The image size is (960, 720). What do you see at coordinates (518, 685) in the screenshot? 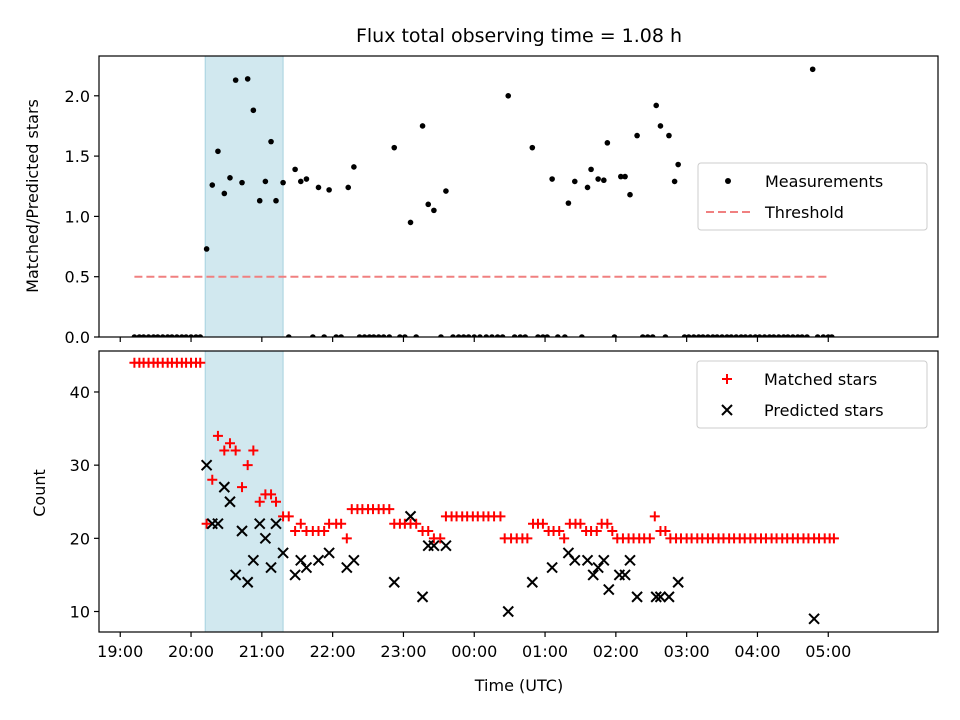
I see `x-axis-label: Time (UTC)` at bounding box center [518, 685].